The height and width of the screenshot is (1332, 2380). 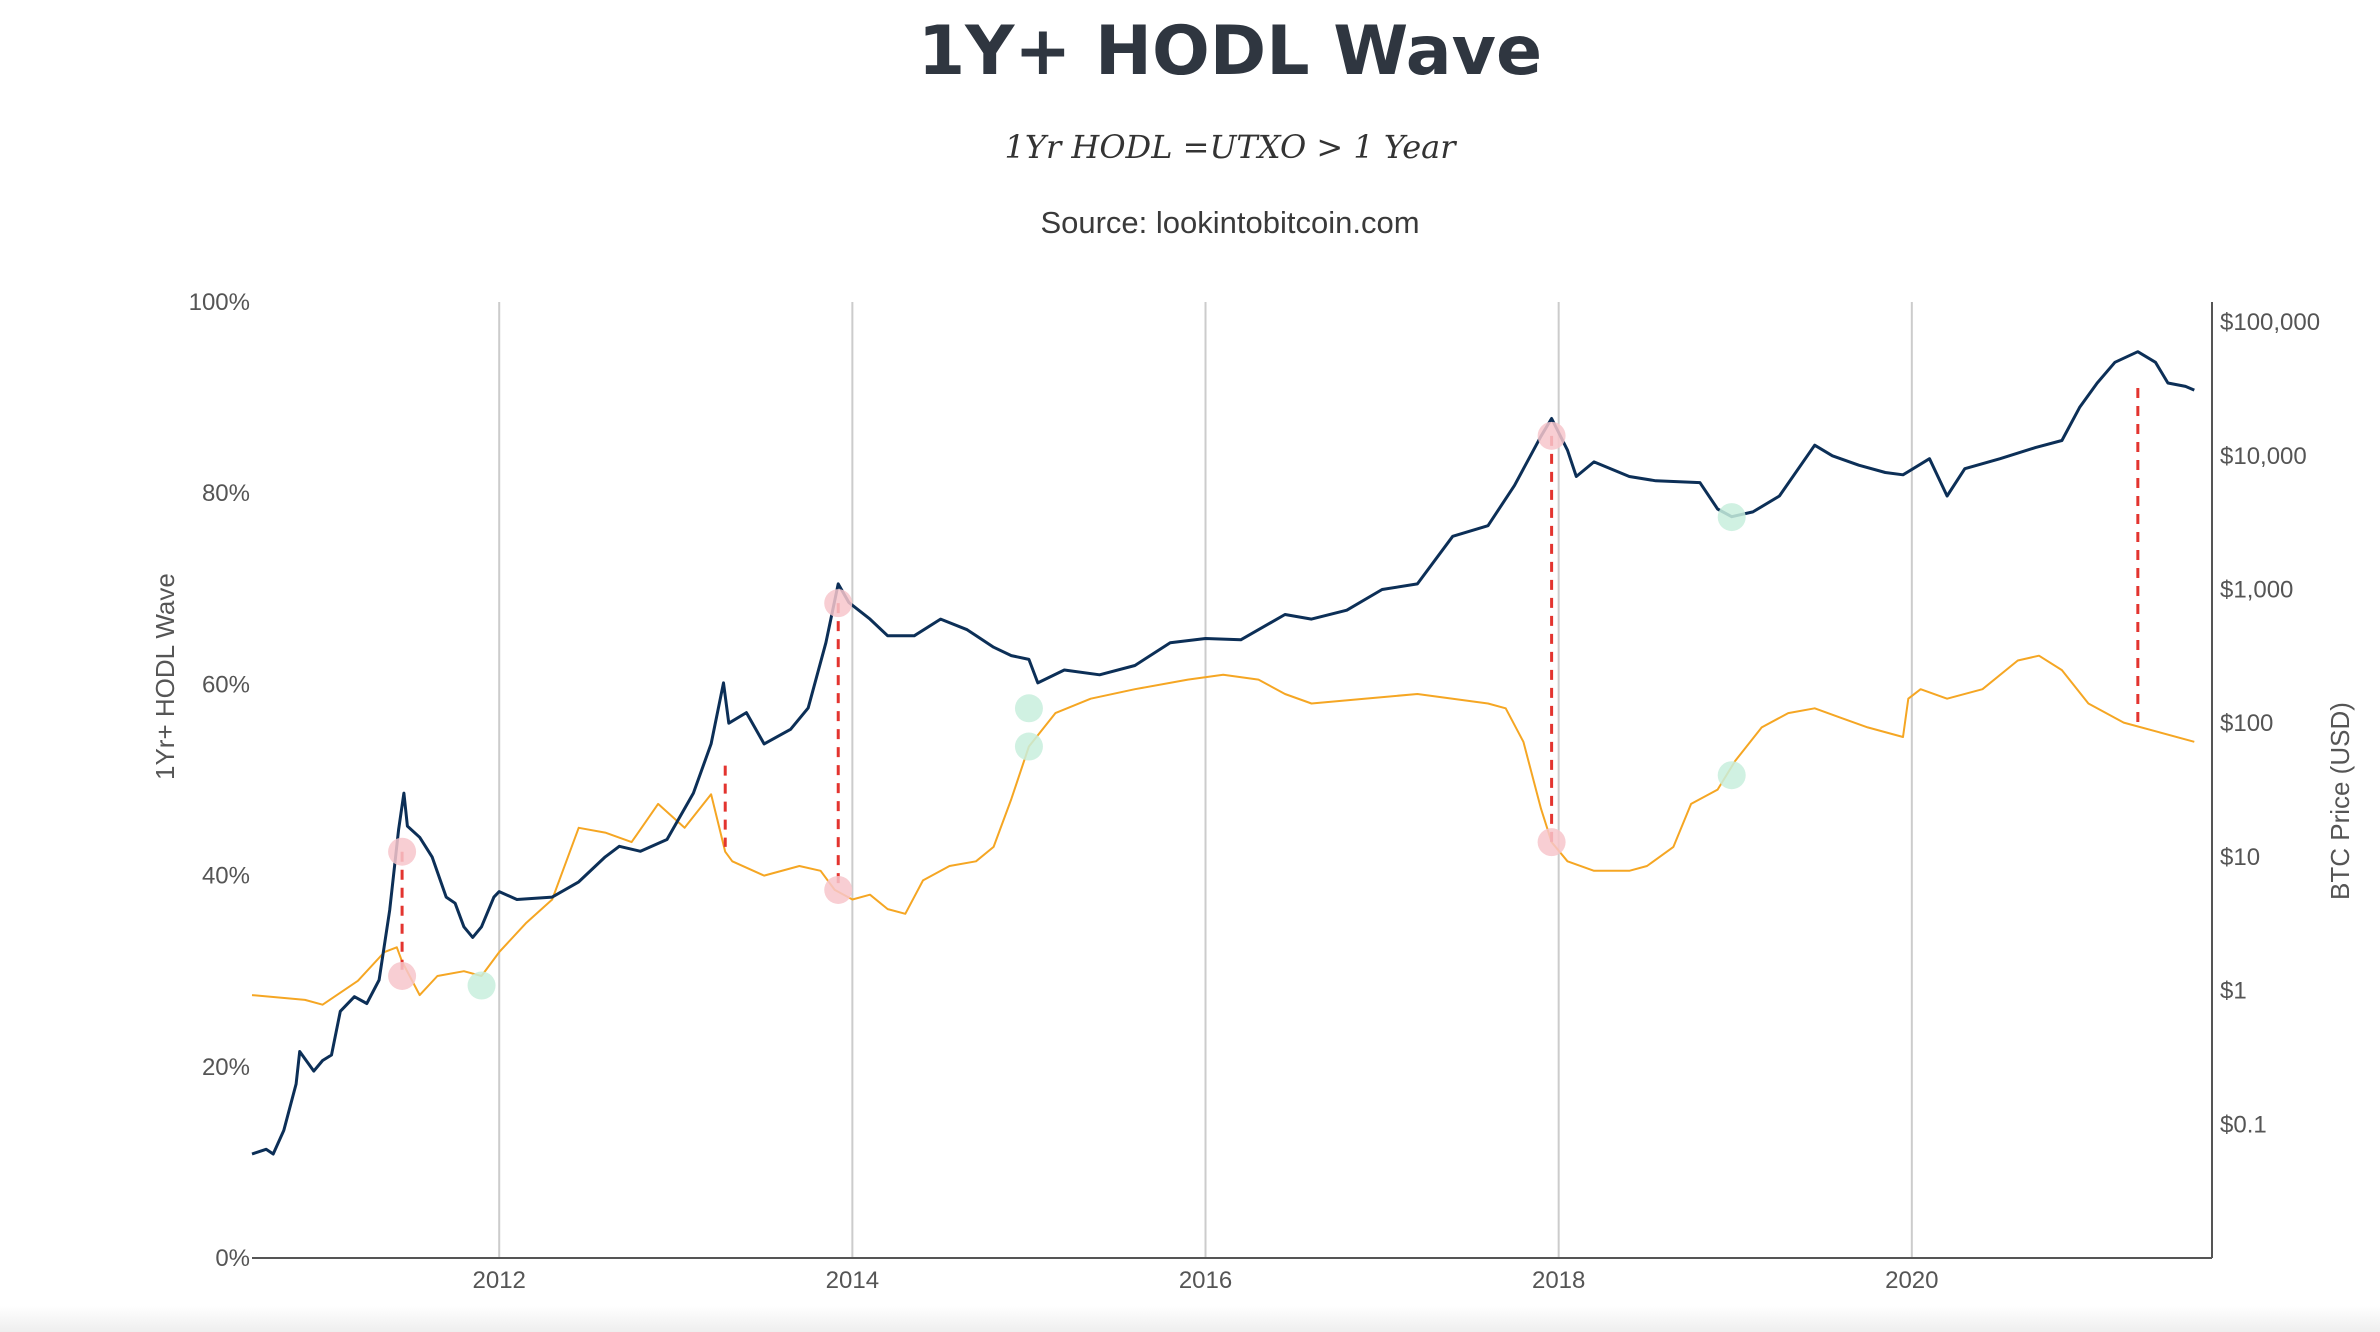 I want to click on x-tick-label: 2020, so click(x=1911, y=1280).